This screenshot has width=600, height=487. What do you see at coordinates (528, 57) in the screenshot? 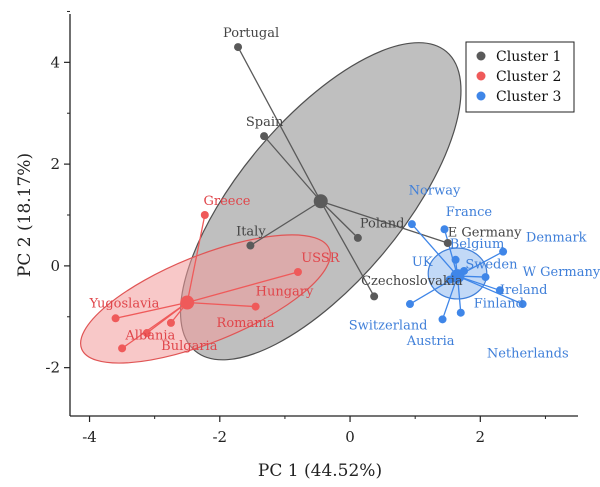
I see `legend-label: Cluster 1` at bounding box center [528, 57].